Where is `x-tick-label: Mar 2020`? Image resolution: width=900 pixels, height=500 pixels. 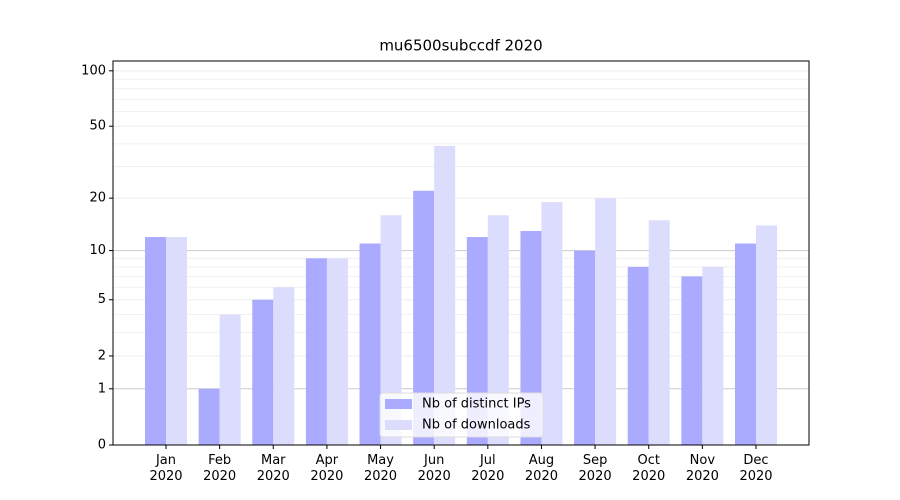 x-tick-label: Mar 2020 is located at coordinates (273, 468).